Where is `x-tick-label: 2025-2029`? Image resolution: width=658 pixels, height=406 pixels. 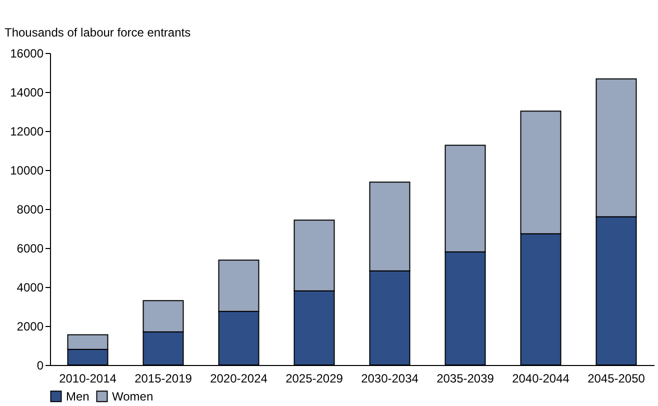
x-tick-label: 2025-2029 is located at coordinates (315, 379).